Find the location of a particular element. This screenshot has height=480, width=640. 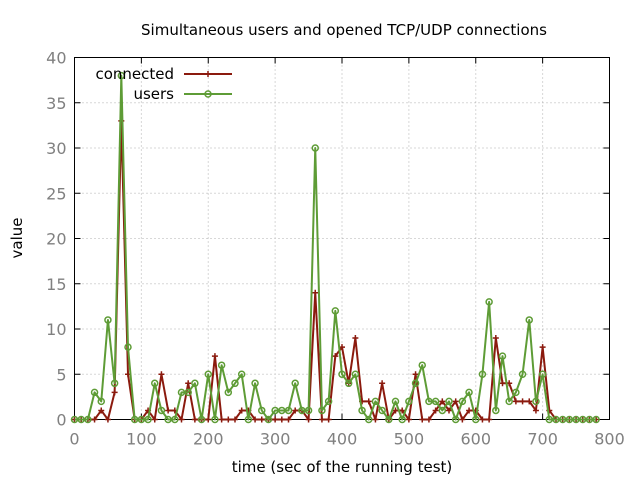

y-tick-label: 0 is located at coordinates (61, 420).